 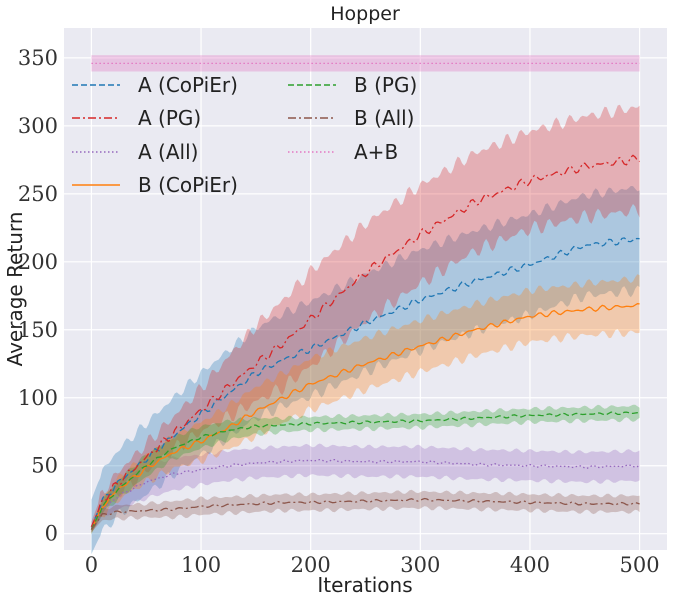 I want to click on x-tick-label: 400, so click(x=530, y=565).